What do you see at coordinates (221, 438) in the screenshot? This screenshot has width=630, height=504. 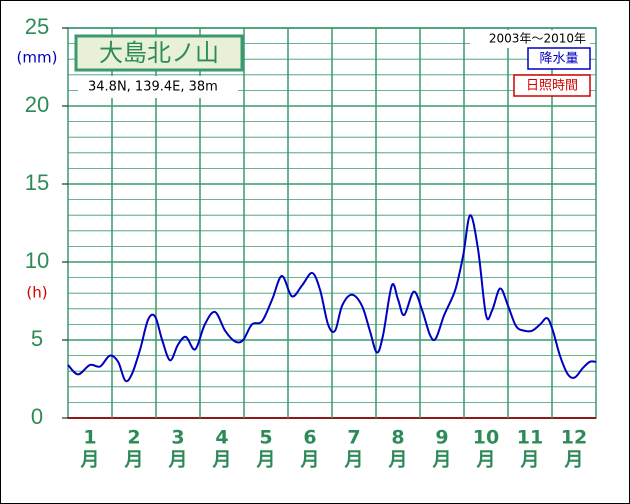 I see `x-tick-label: 4` at bounding box center [221, 438].